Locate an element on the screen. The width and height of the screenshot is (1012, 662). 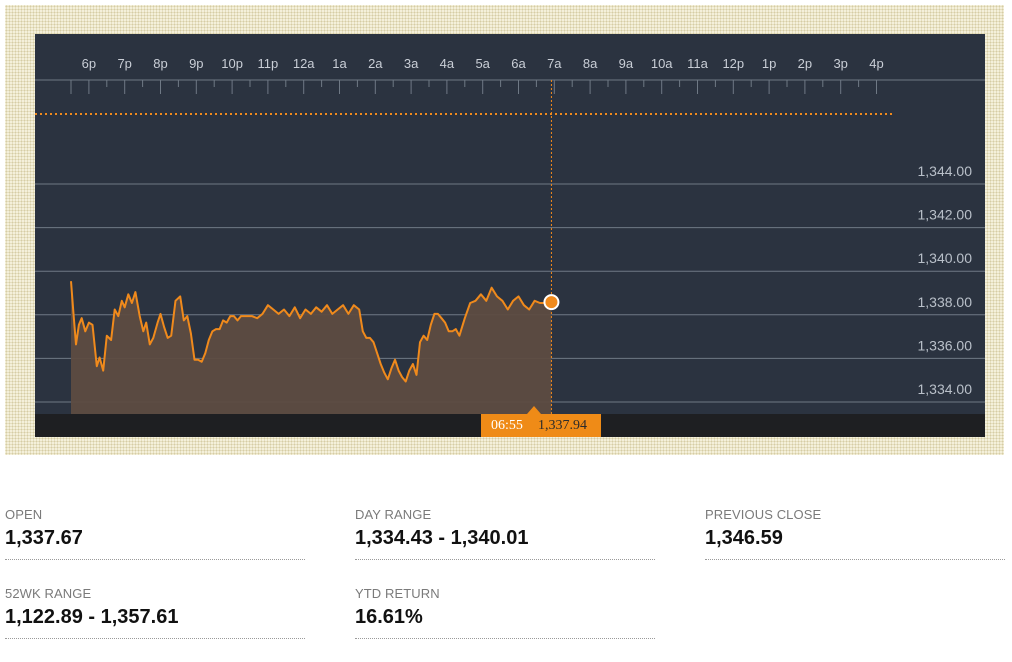
x-tick-label: 4p is located at coordinates (876, 63).